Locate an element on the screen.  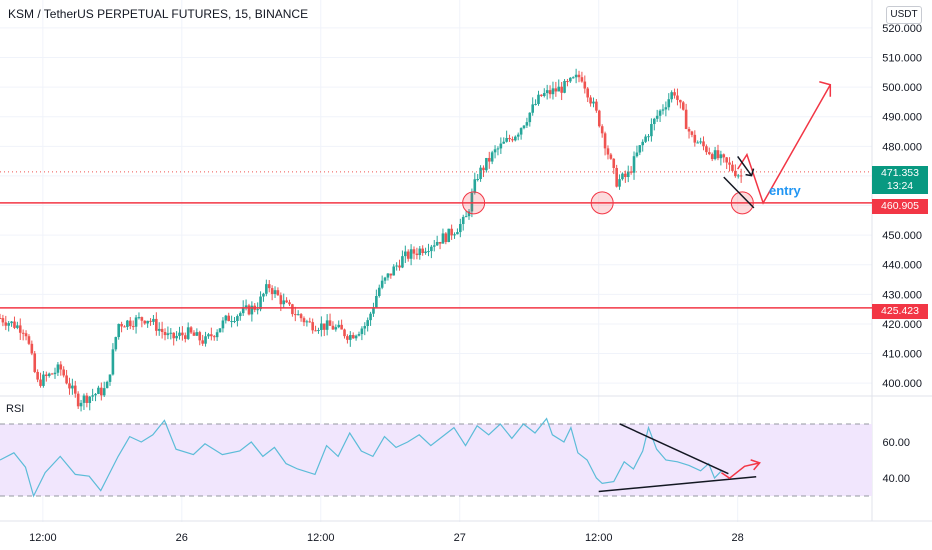
rsi-title: RSI is located at coordinates (15, 409).